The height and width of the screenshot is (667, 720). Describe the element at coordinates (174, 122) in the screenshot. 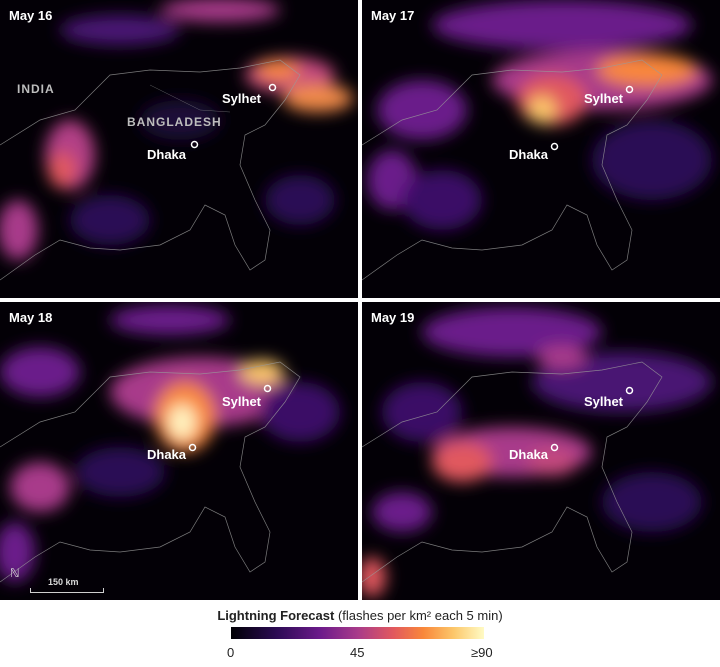

I see `country-label-bangladesh: BANGLADESH` at that location.